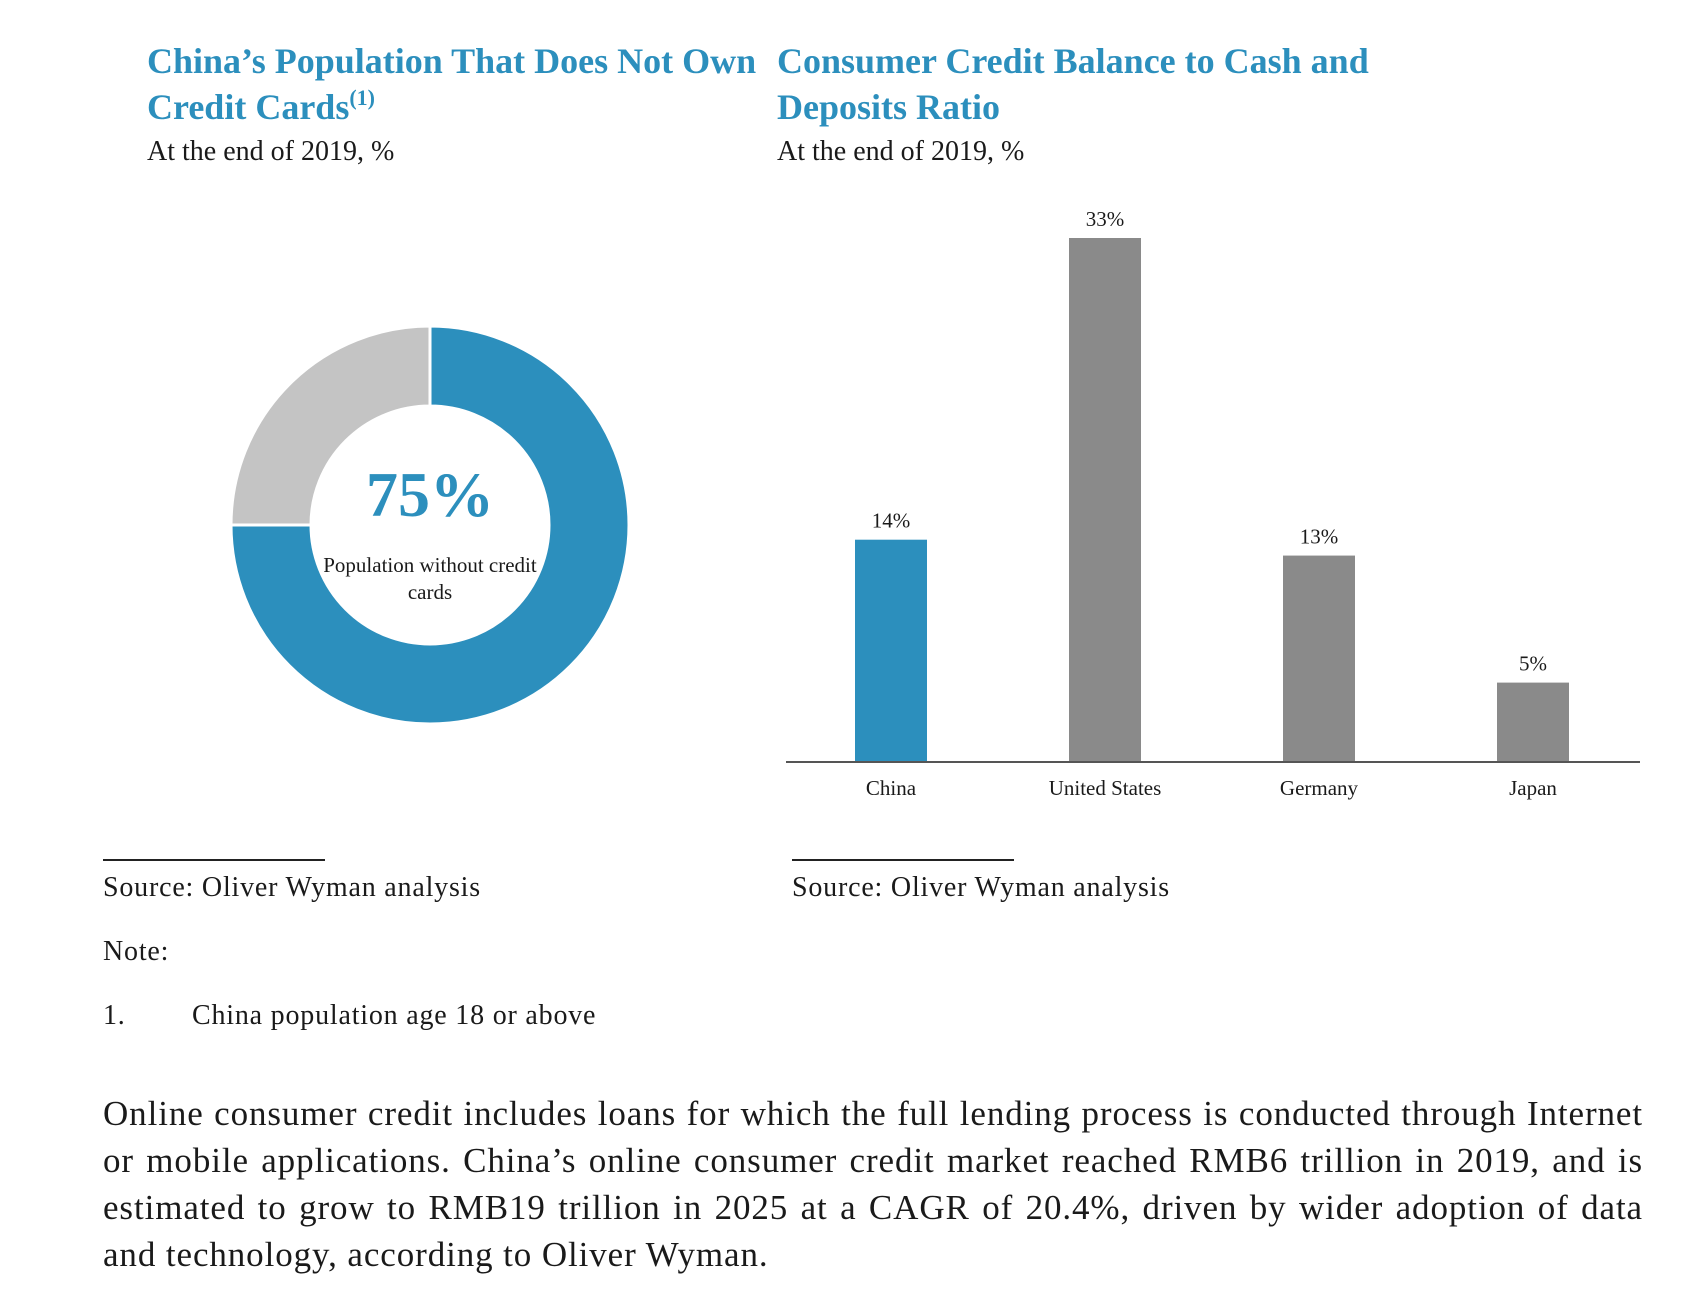 Image resolution: width=1686 pixels, height=1301 pixels. What do you see at coordinates (271, 151) in the screenshot?
I see `pie-chart-subtitle: At the end of 2019, %` at bounding box center [271, 151].